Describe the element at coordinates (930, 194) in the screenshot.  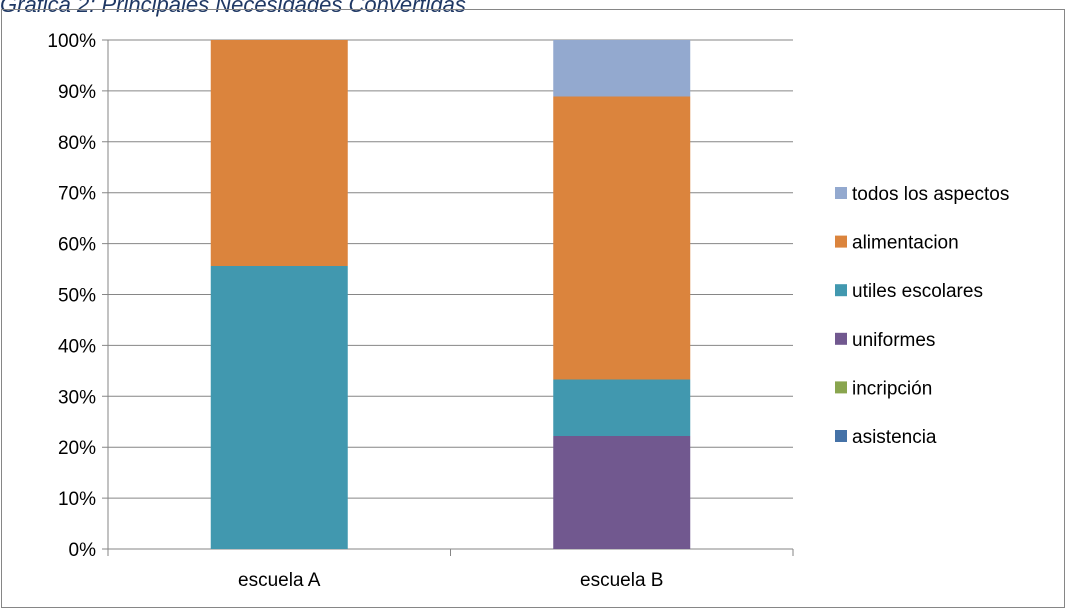
I see `legend-label: todos los aspectos` at that location.